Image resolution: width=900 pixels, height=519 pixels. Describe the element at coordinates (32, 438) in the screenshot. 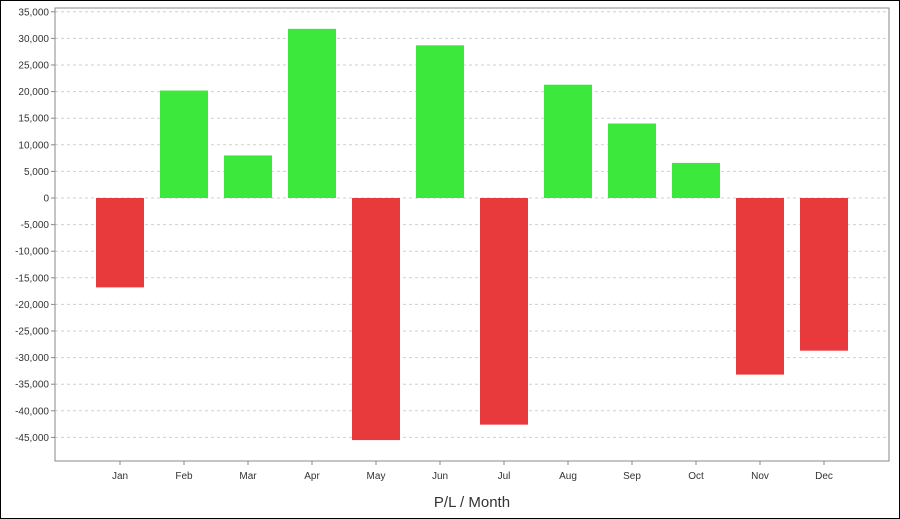

I see `y-tick-label: -45,000` at that location.